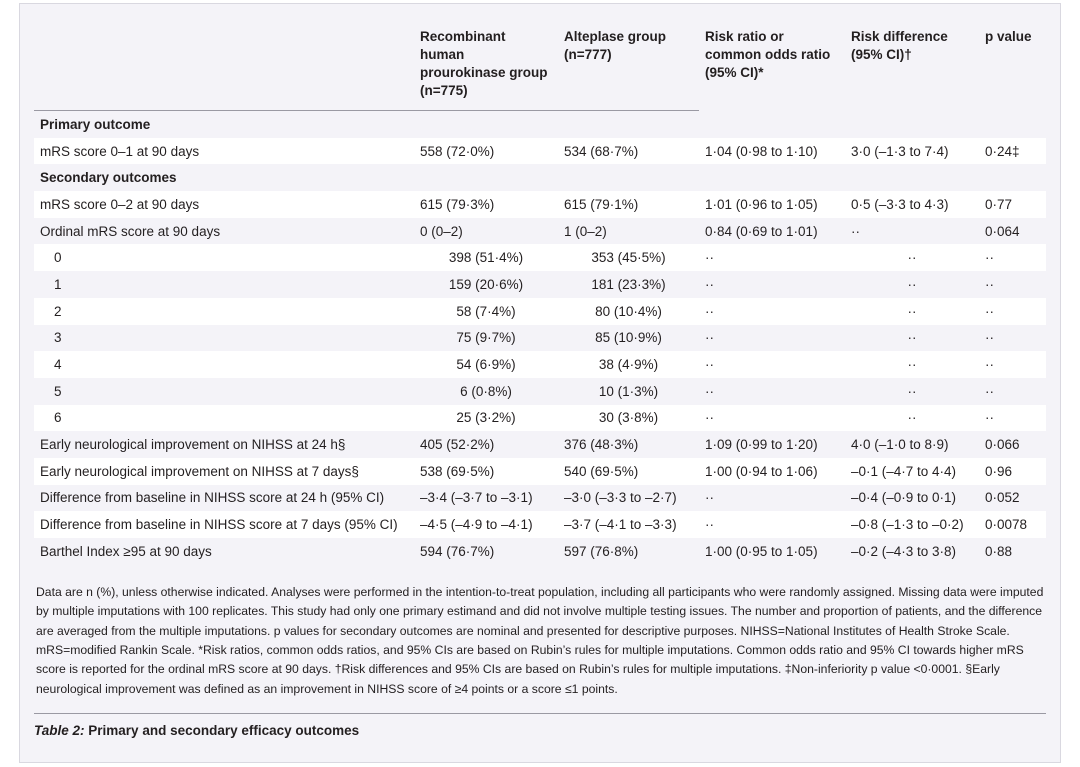 Image resolution: width=1080 pixels, height=767 pixels. I want to click on table-cell: 6 (0·8%), so click(486, 391).